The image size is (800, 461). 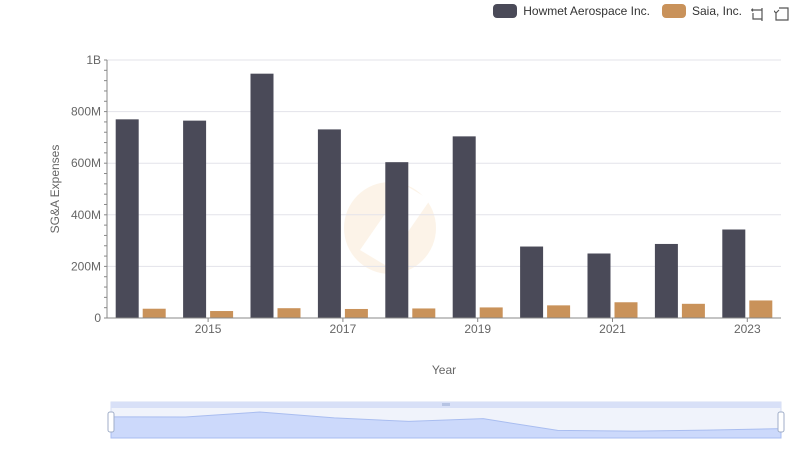 I want to click on bar-howmet-2016, so click(x=262, y=195).